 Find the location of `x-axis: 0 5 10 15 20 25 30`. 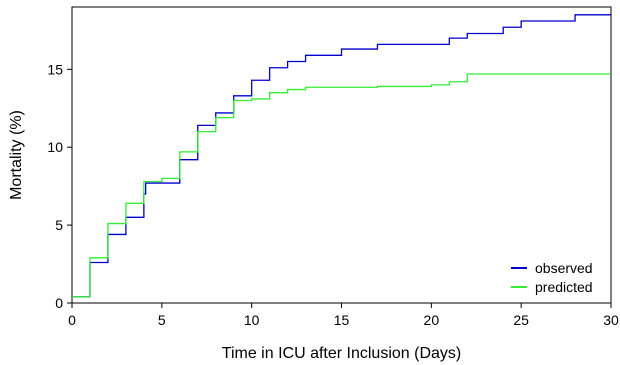

x-axis: 0 5 10 15 20 25 30 is located at coordinates (343, 315).